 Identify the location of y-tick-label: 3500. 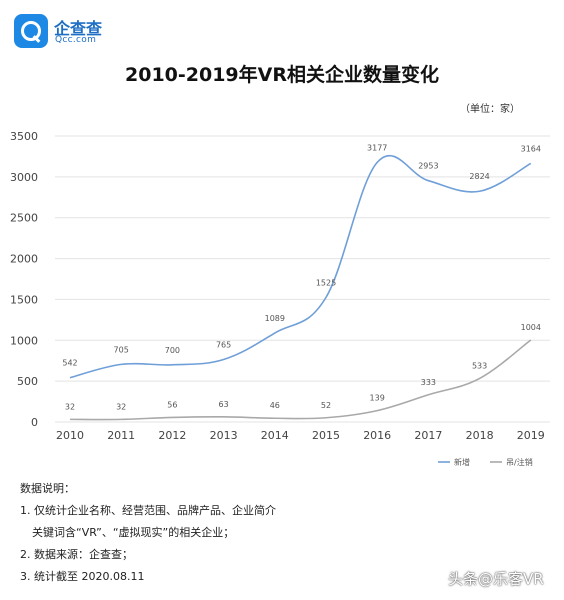
(24, 136).